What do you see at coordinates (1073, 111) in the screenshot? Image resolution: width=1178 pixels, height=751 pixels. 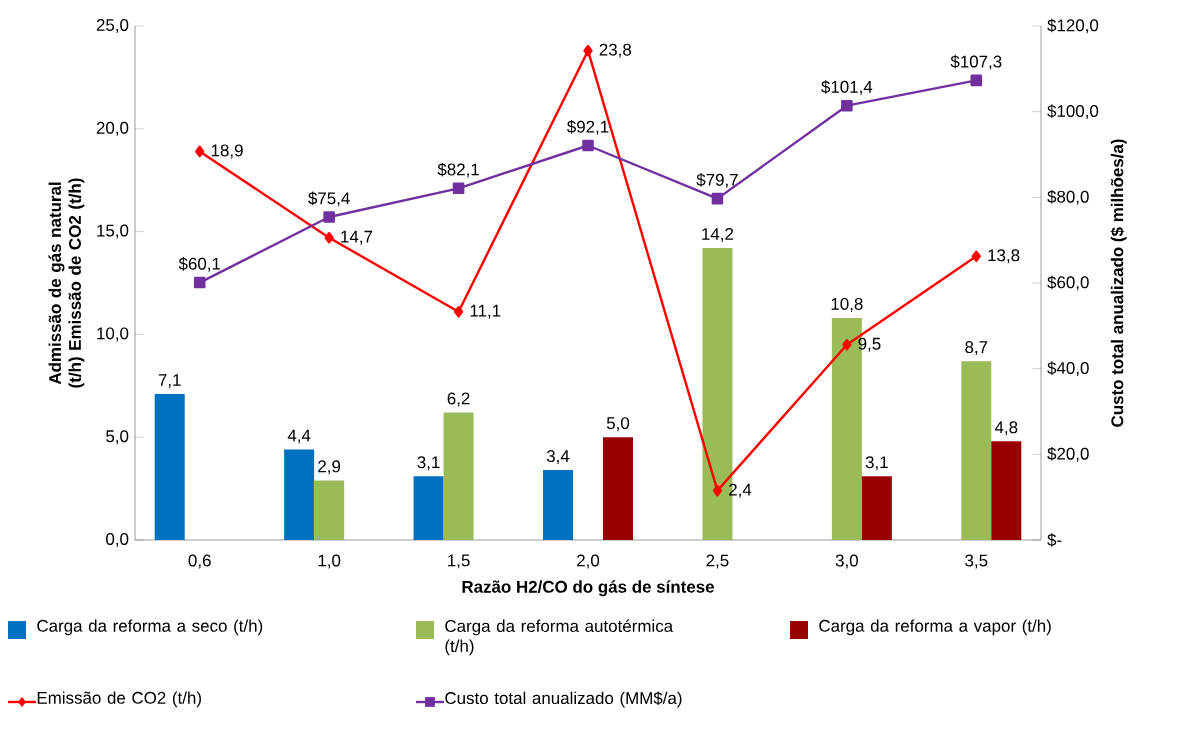 I see `y2-tick-label: $100,0` at bounding box center [1073, 111].